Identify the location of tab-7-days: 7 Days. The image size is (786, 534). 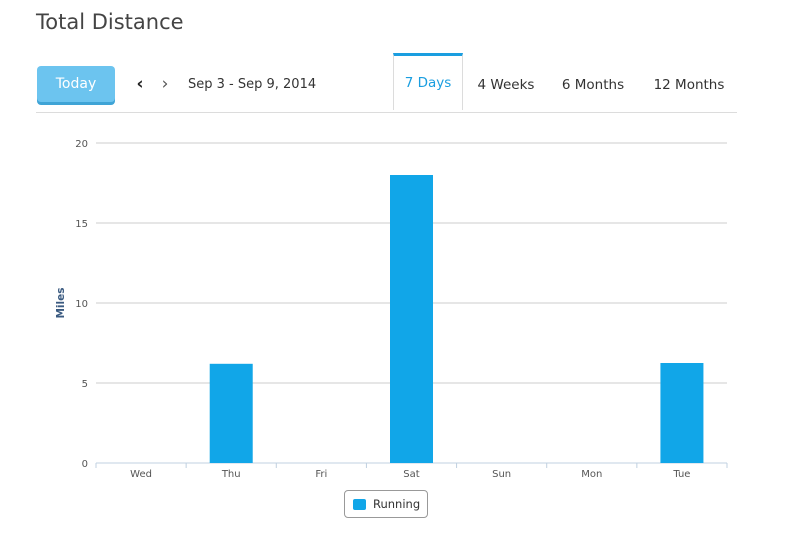
(428, 82).